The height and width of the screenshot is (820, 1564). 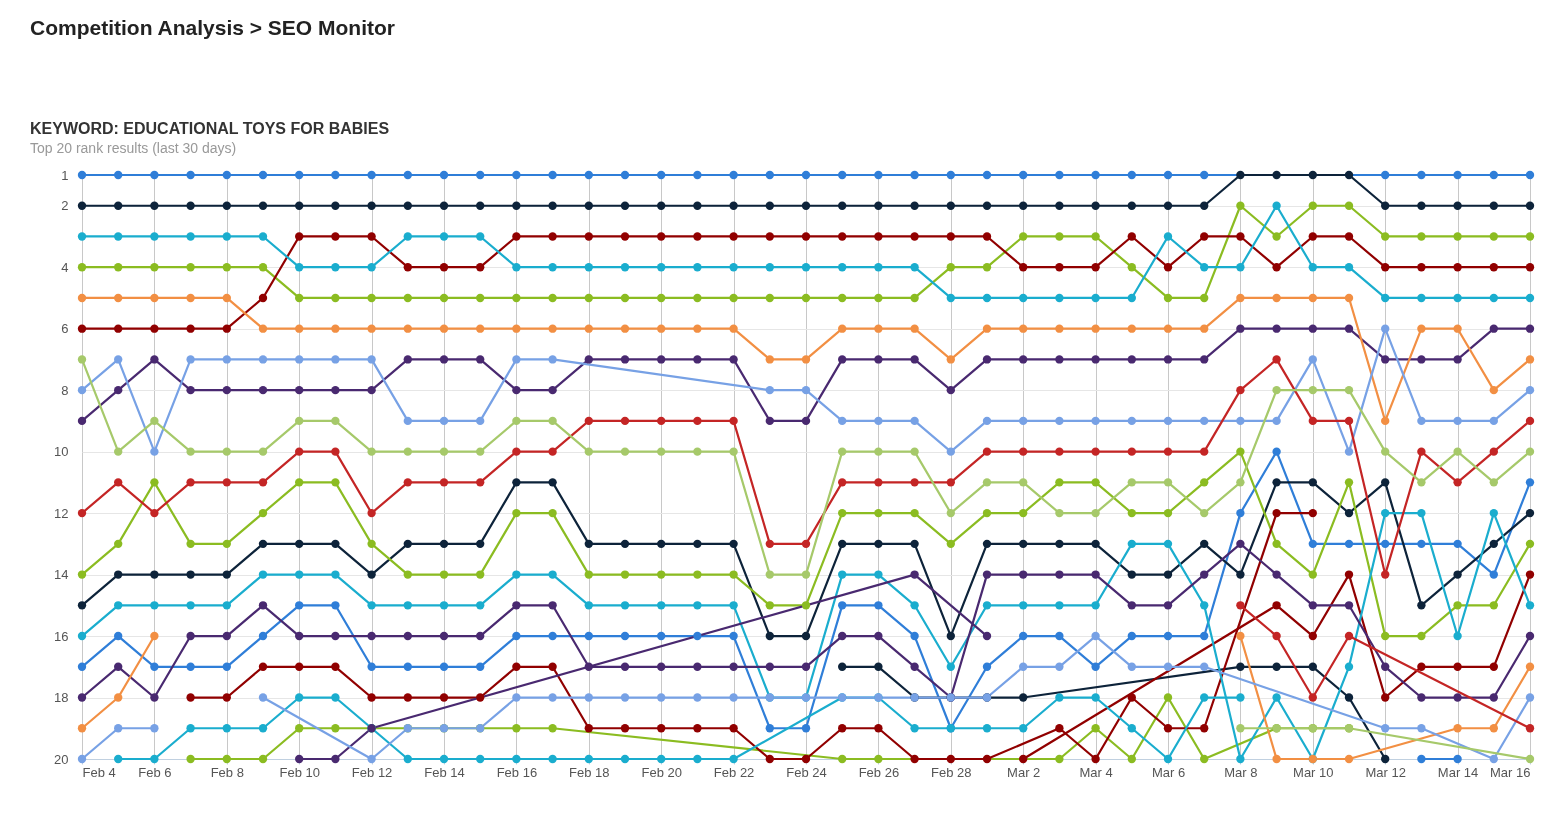 What do you see at coordinates (734, 772) in the screenshot?
I see `x-tick-label: Feb 22` at bounding box center [734, 772].